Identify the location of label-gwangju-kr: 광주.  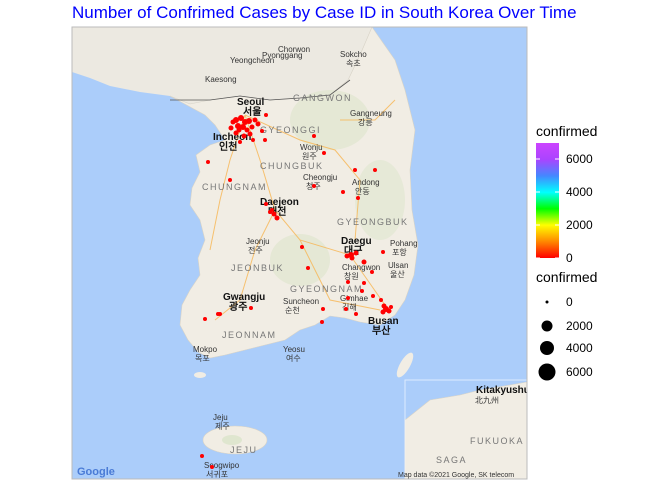
(238, 307).